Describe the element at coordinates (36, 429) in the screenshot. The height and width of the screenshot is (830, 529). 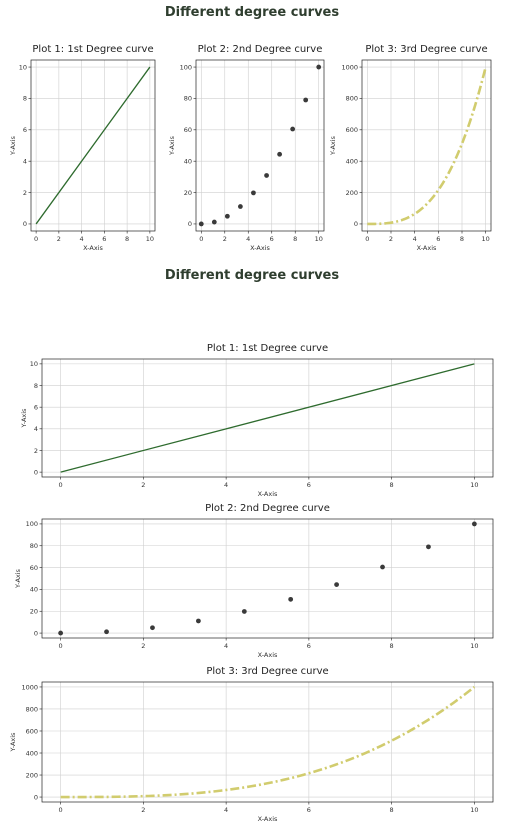
I see `y-tick-label: 4` at that location.